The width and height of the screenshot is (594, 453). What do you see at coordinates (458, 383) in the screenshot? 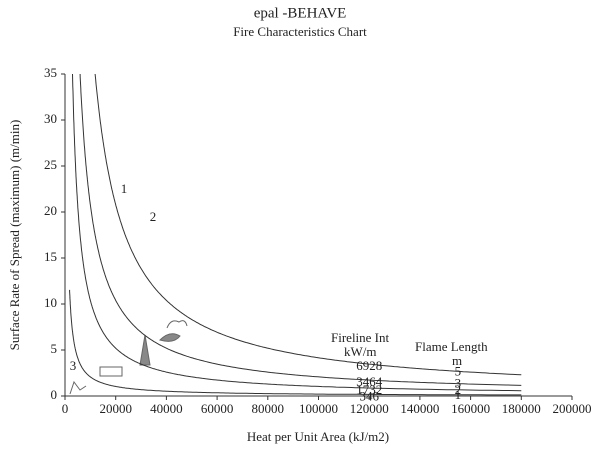
I see `flame-length-label: 3` at bounding box center [458, 383].